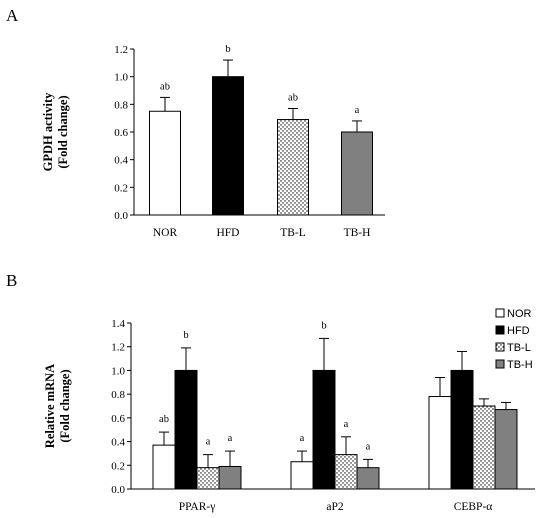 The width and height of the screenshot is (550, 518). Describe the element at coordinates (357, 233) in the screenshot. I see `x-tick-label: TB-H` at that location.